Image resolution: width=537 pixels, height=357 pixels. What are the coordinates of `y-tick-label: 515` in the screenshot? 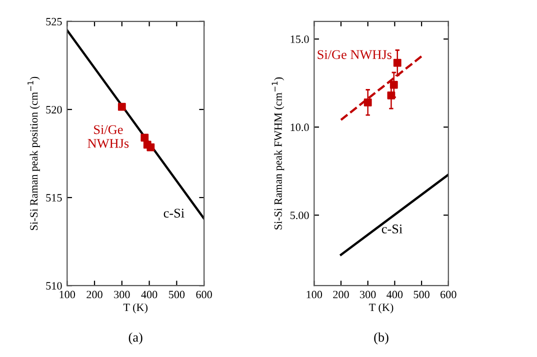 It's located at (54, 198).